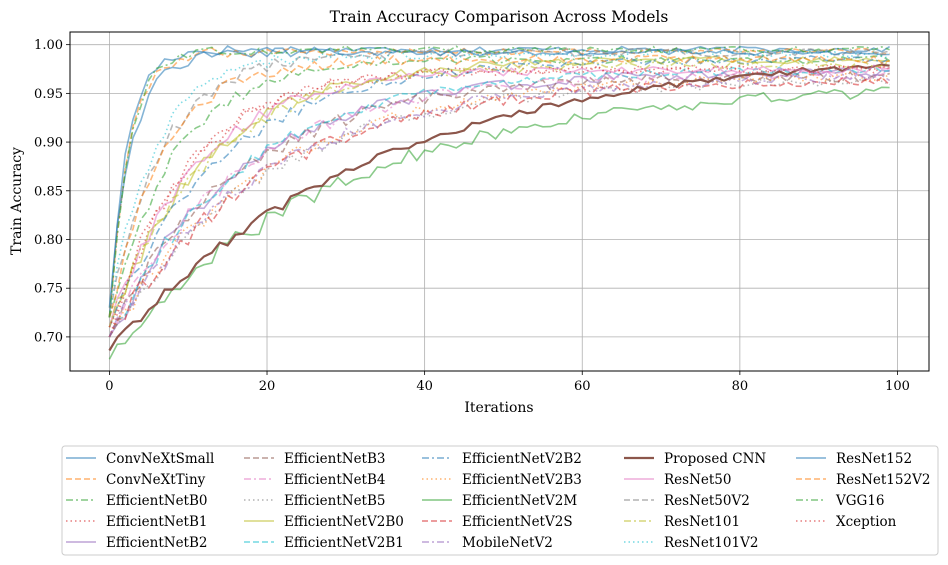  I want to click on x-tick-label: 40, so click(424, 386).